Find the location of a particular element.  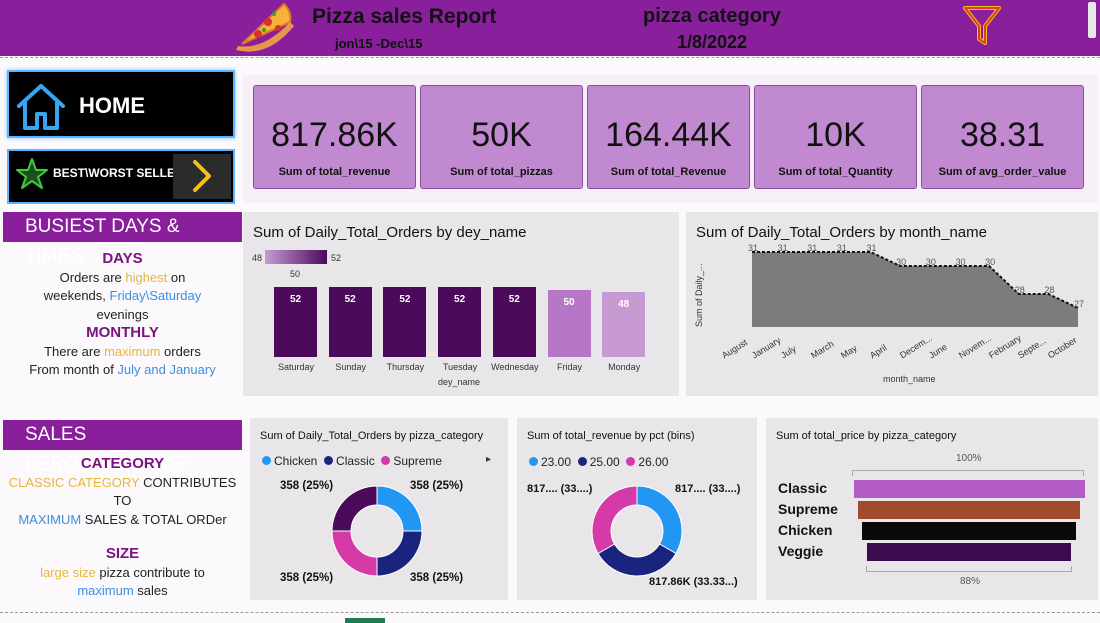

filter-icon is located at coordinates (982, 26).